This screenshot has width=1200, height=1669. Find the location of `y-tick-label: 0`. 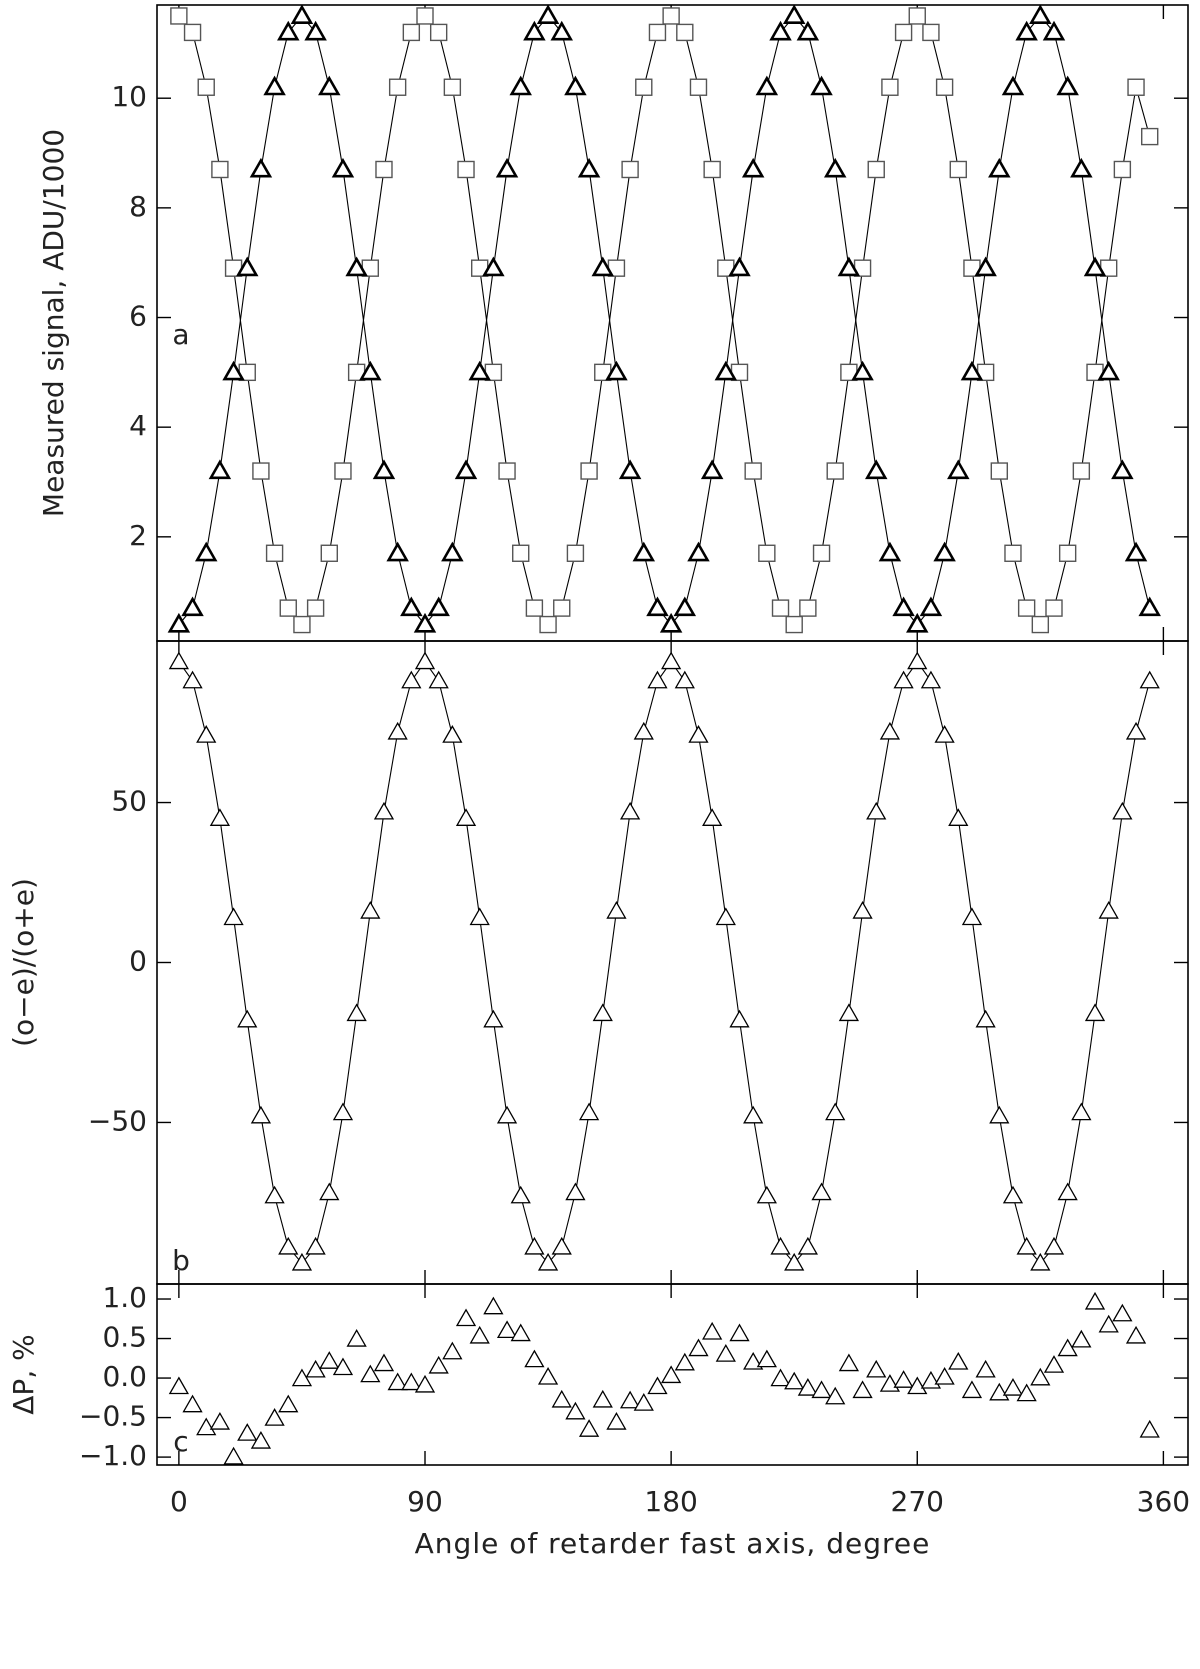

y-tick-label: 0 is located at coordinates (138, 961).